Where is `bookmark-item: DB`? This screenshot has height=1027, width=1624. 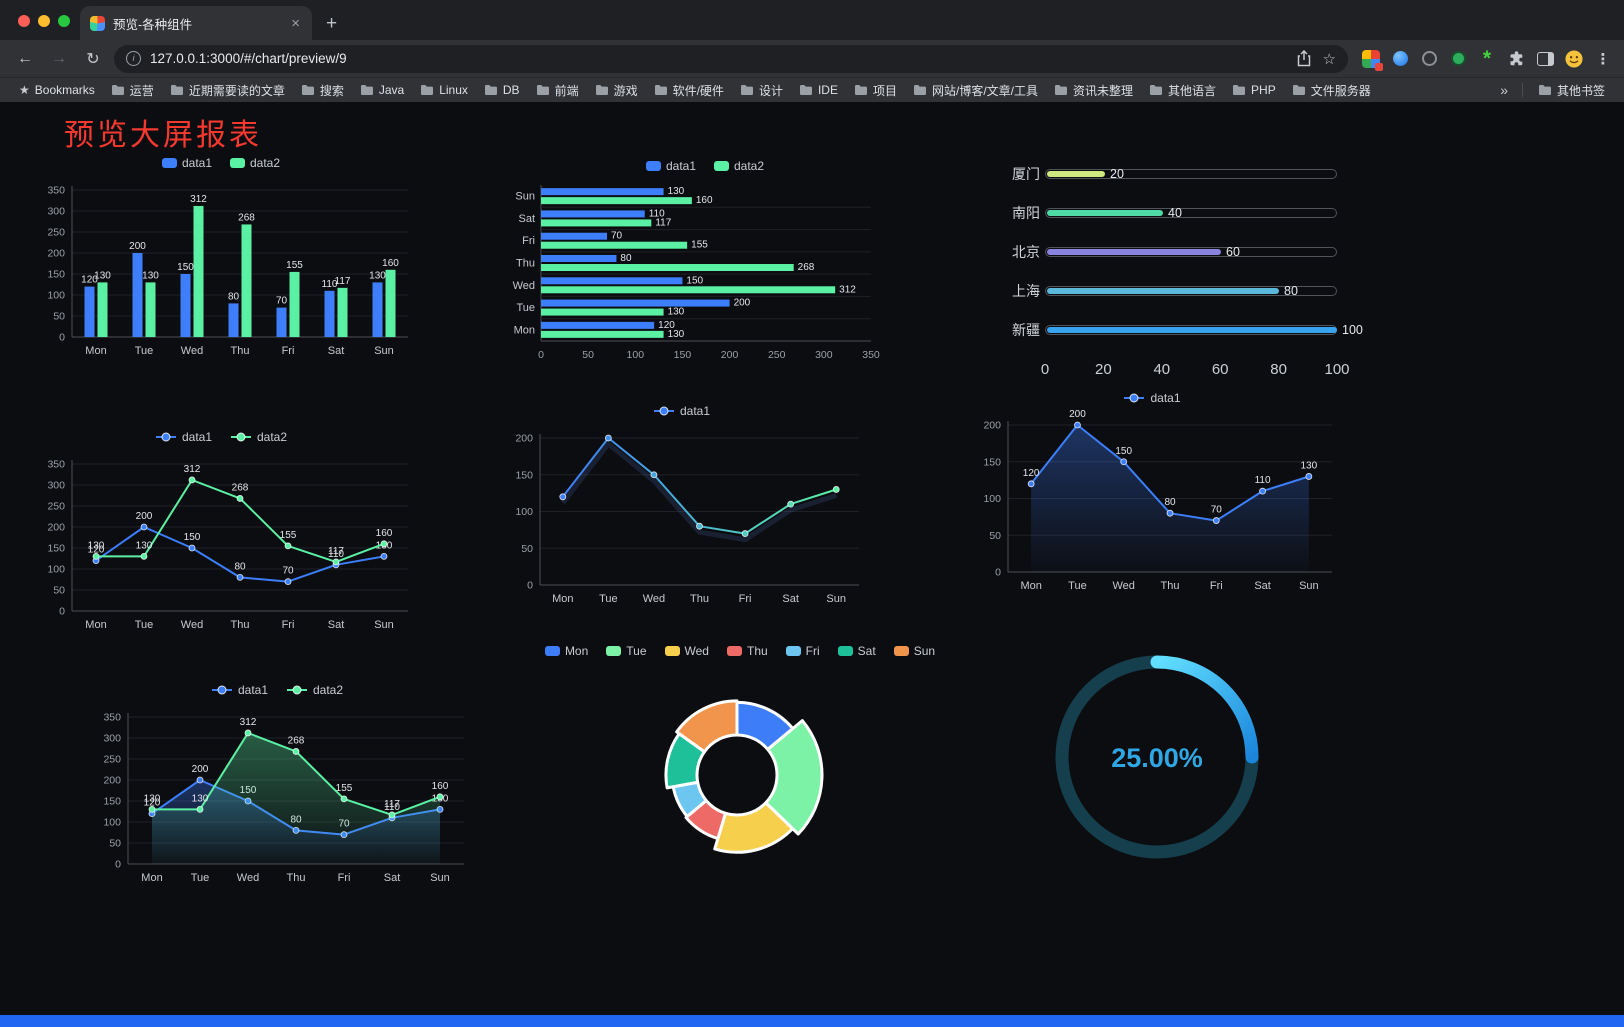 bookmark-item: DB is located at coordinates (502, 90).